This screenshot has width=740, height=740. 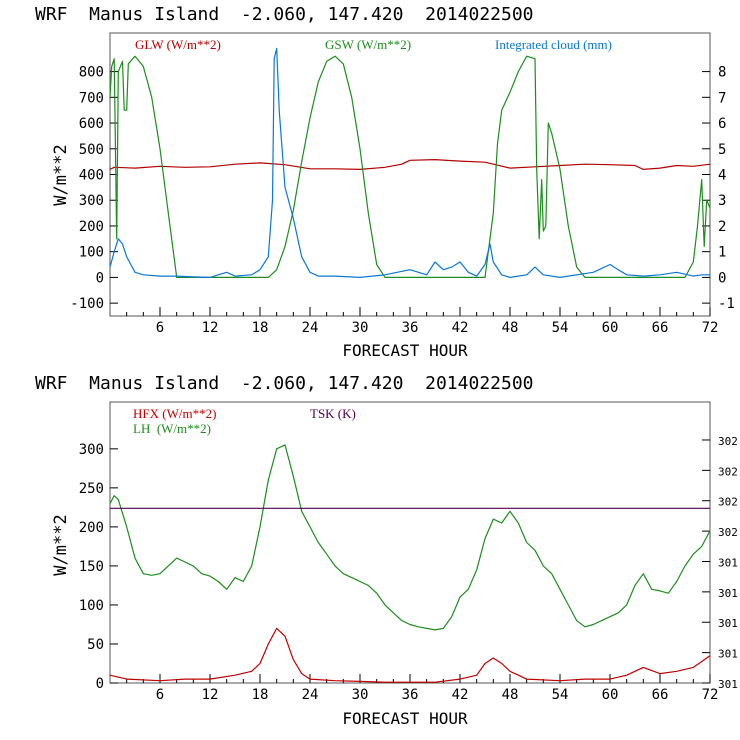 What do you see at coordinates (722, 98) in the screenshot?
I see `y2-tick-label: 7` at bounding box center [722, 98].